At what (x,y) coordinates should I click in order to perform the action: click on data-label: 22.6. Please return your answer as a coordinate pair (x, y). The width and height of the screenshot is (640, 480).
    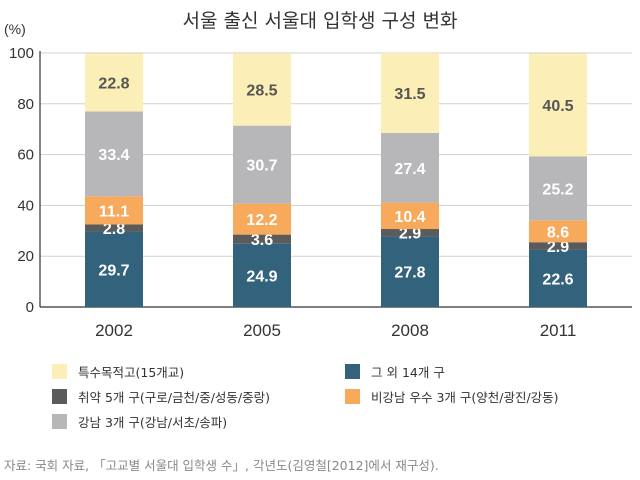
    Looking at the image, I should click on (557, 279).